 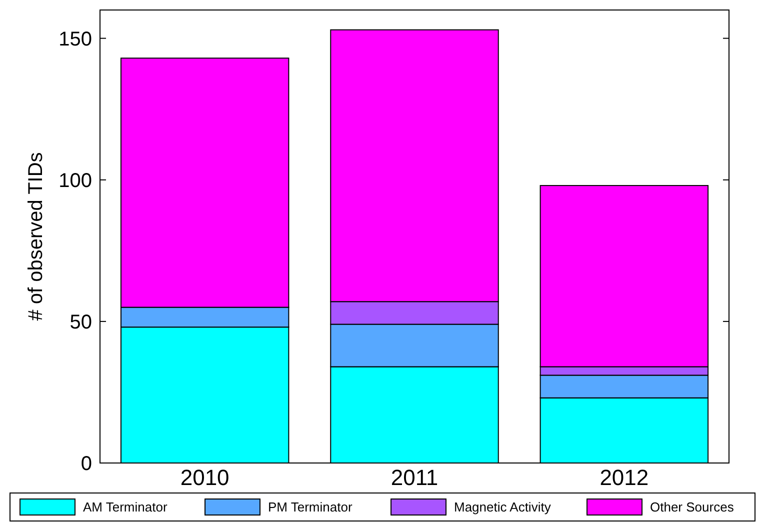 What do you see at coordinates (75, 39) in the screenshot?
I see `y-tick-label: 150` at bounding box center [75, 39].